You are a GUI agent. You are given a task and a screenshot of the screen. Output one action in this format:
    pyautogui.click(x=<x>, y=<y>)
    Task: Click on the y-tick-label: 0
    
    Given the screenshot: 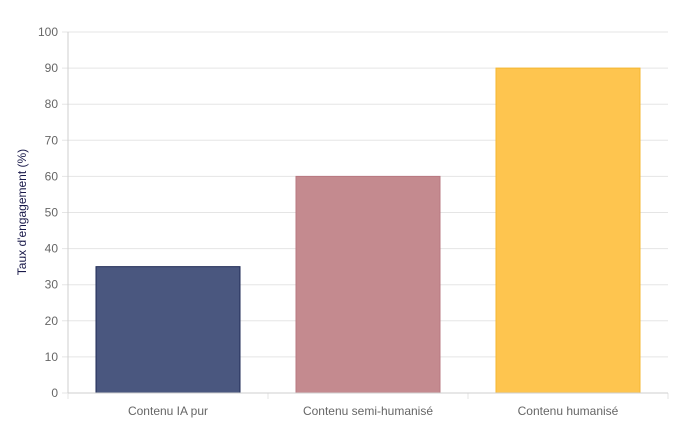 What is the action you would take?
    pyautogui.click(x=54, y=393)
    